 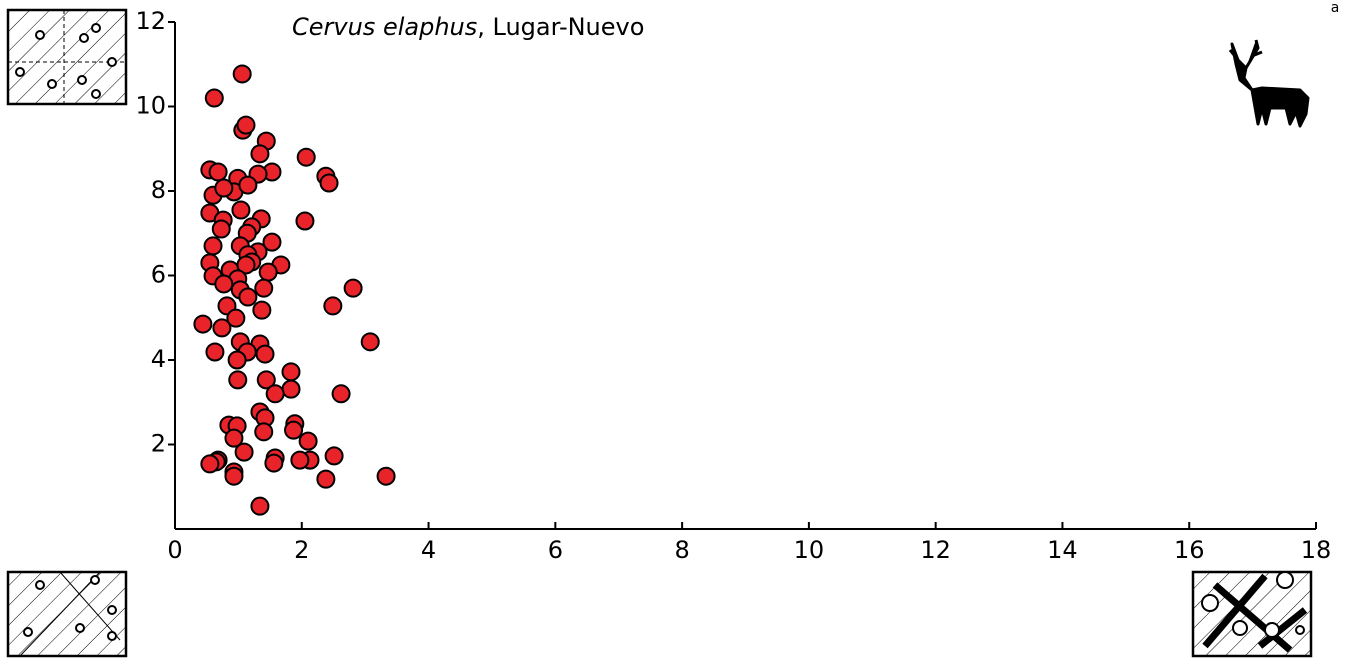 I want to click on x-tick-label: 0, so click(x=174, y=550).